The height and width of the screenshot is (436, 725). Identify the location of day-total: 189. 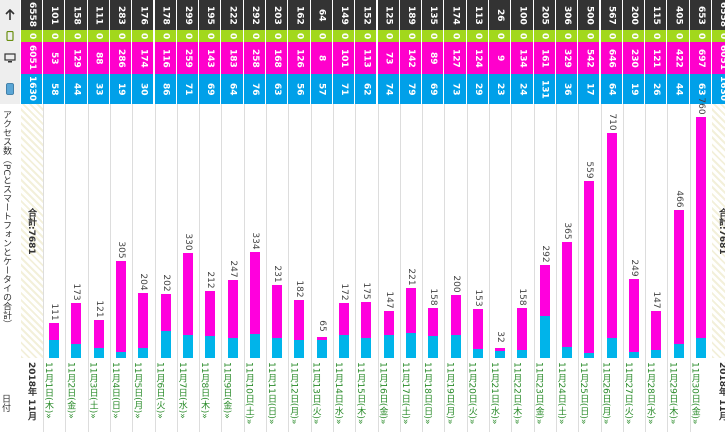
(411, 15).